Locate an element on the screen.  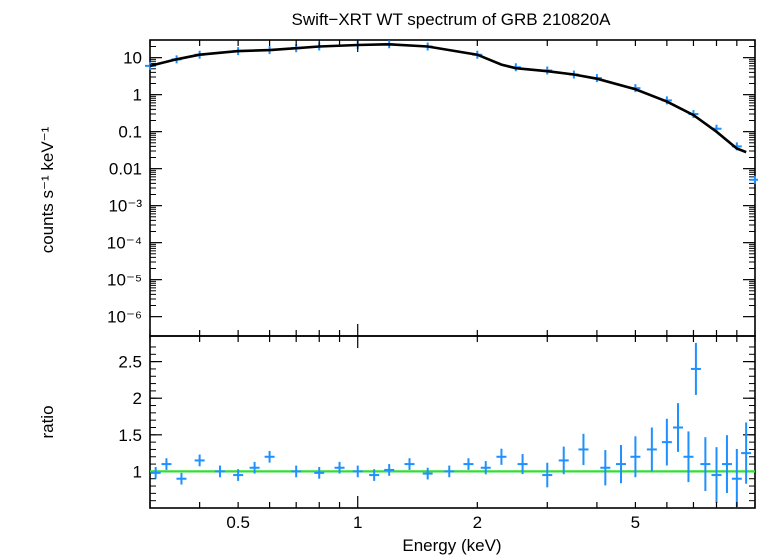
bottom-y-tick-label: 1 is located at coordinates (137, 471).